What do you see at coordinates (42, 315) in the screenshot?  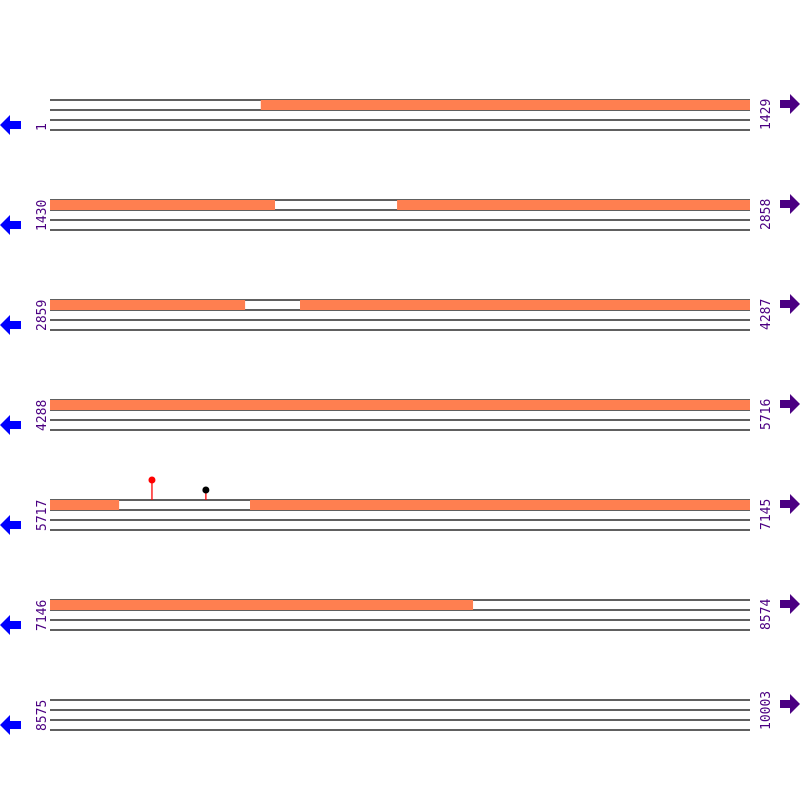 I see `row-start-label: 2859` at bounding box center [42, 315].